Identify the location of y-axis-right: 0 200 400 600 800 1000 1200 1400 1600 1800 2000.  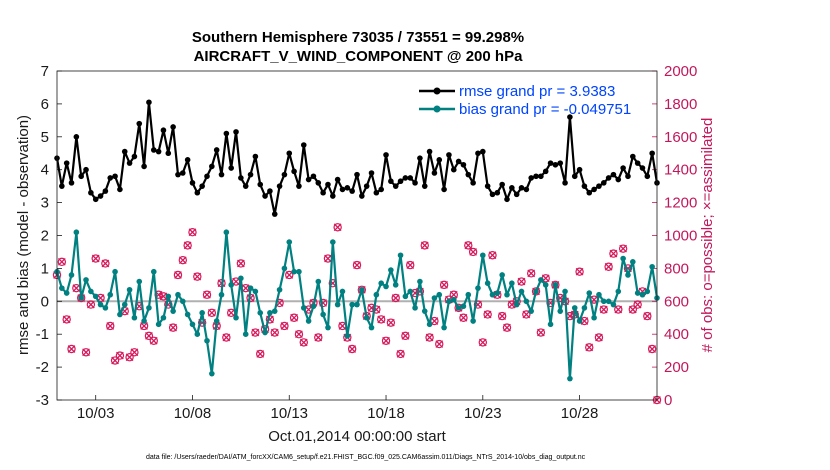
(674, 236).